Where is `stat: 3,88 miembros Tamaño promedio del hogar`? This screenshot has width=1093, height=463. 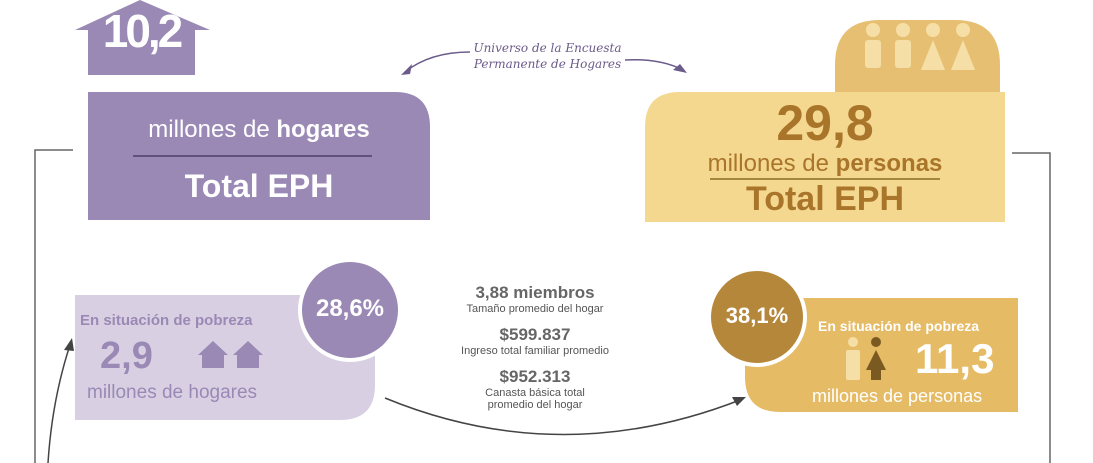 stat: 3,88 miembros Tamaño promedio del hogar is located at coordinates (535, 299).